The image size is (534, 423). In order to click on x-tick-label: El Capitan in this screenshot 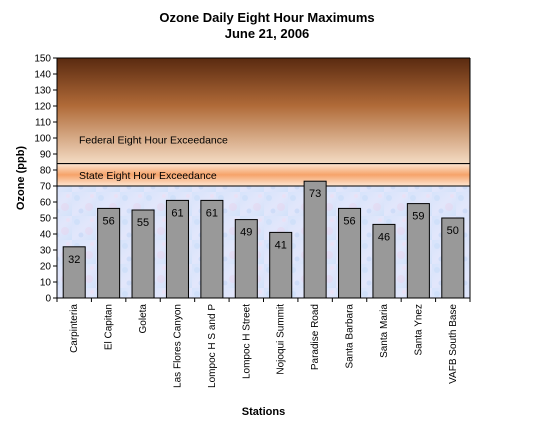, I will do `click(109, 327)`.